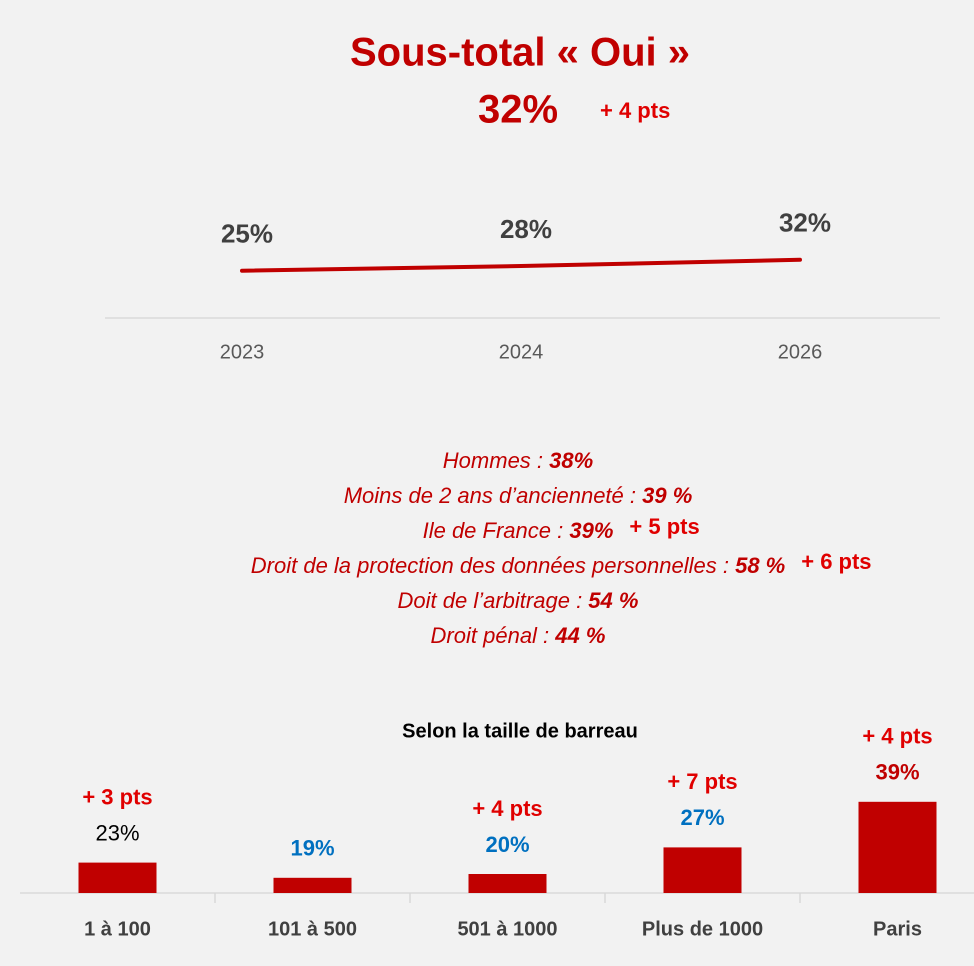  Describe the element at coordinates (117, 929) in the screenshot. I see `x-tick-label: 1 à 100` at that location.